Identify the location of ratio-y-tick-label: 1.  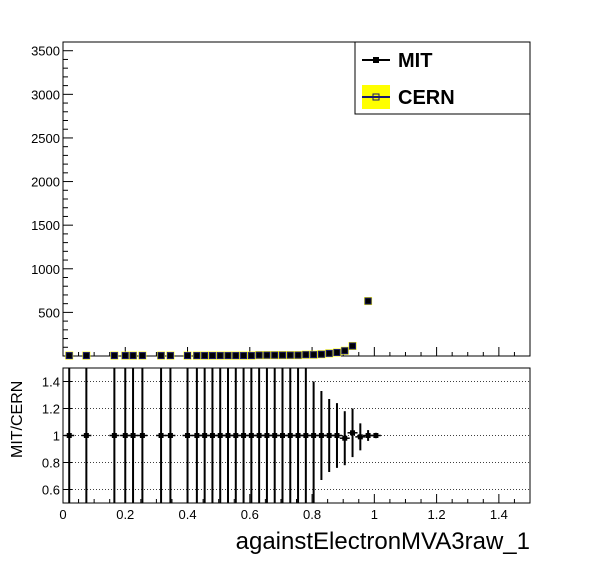
(56, 436).